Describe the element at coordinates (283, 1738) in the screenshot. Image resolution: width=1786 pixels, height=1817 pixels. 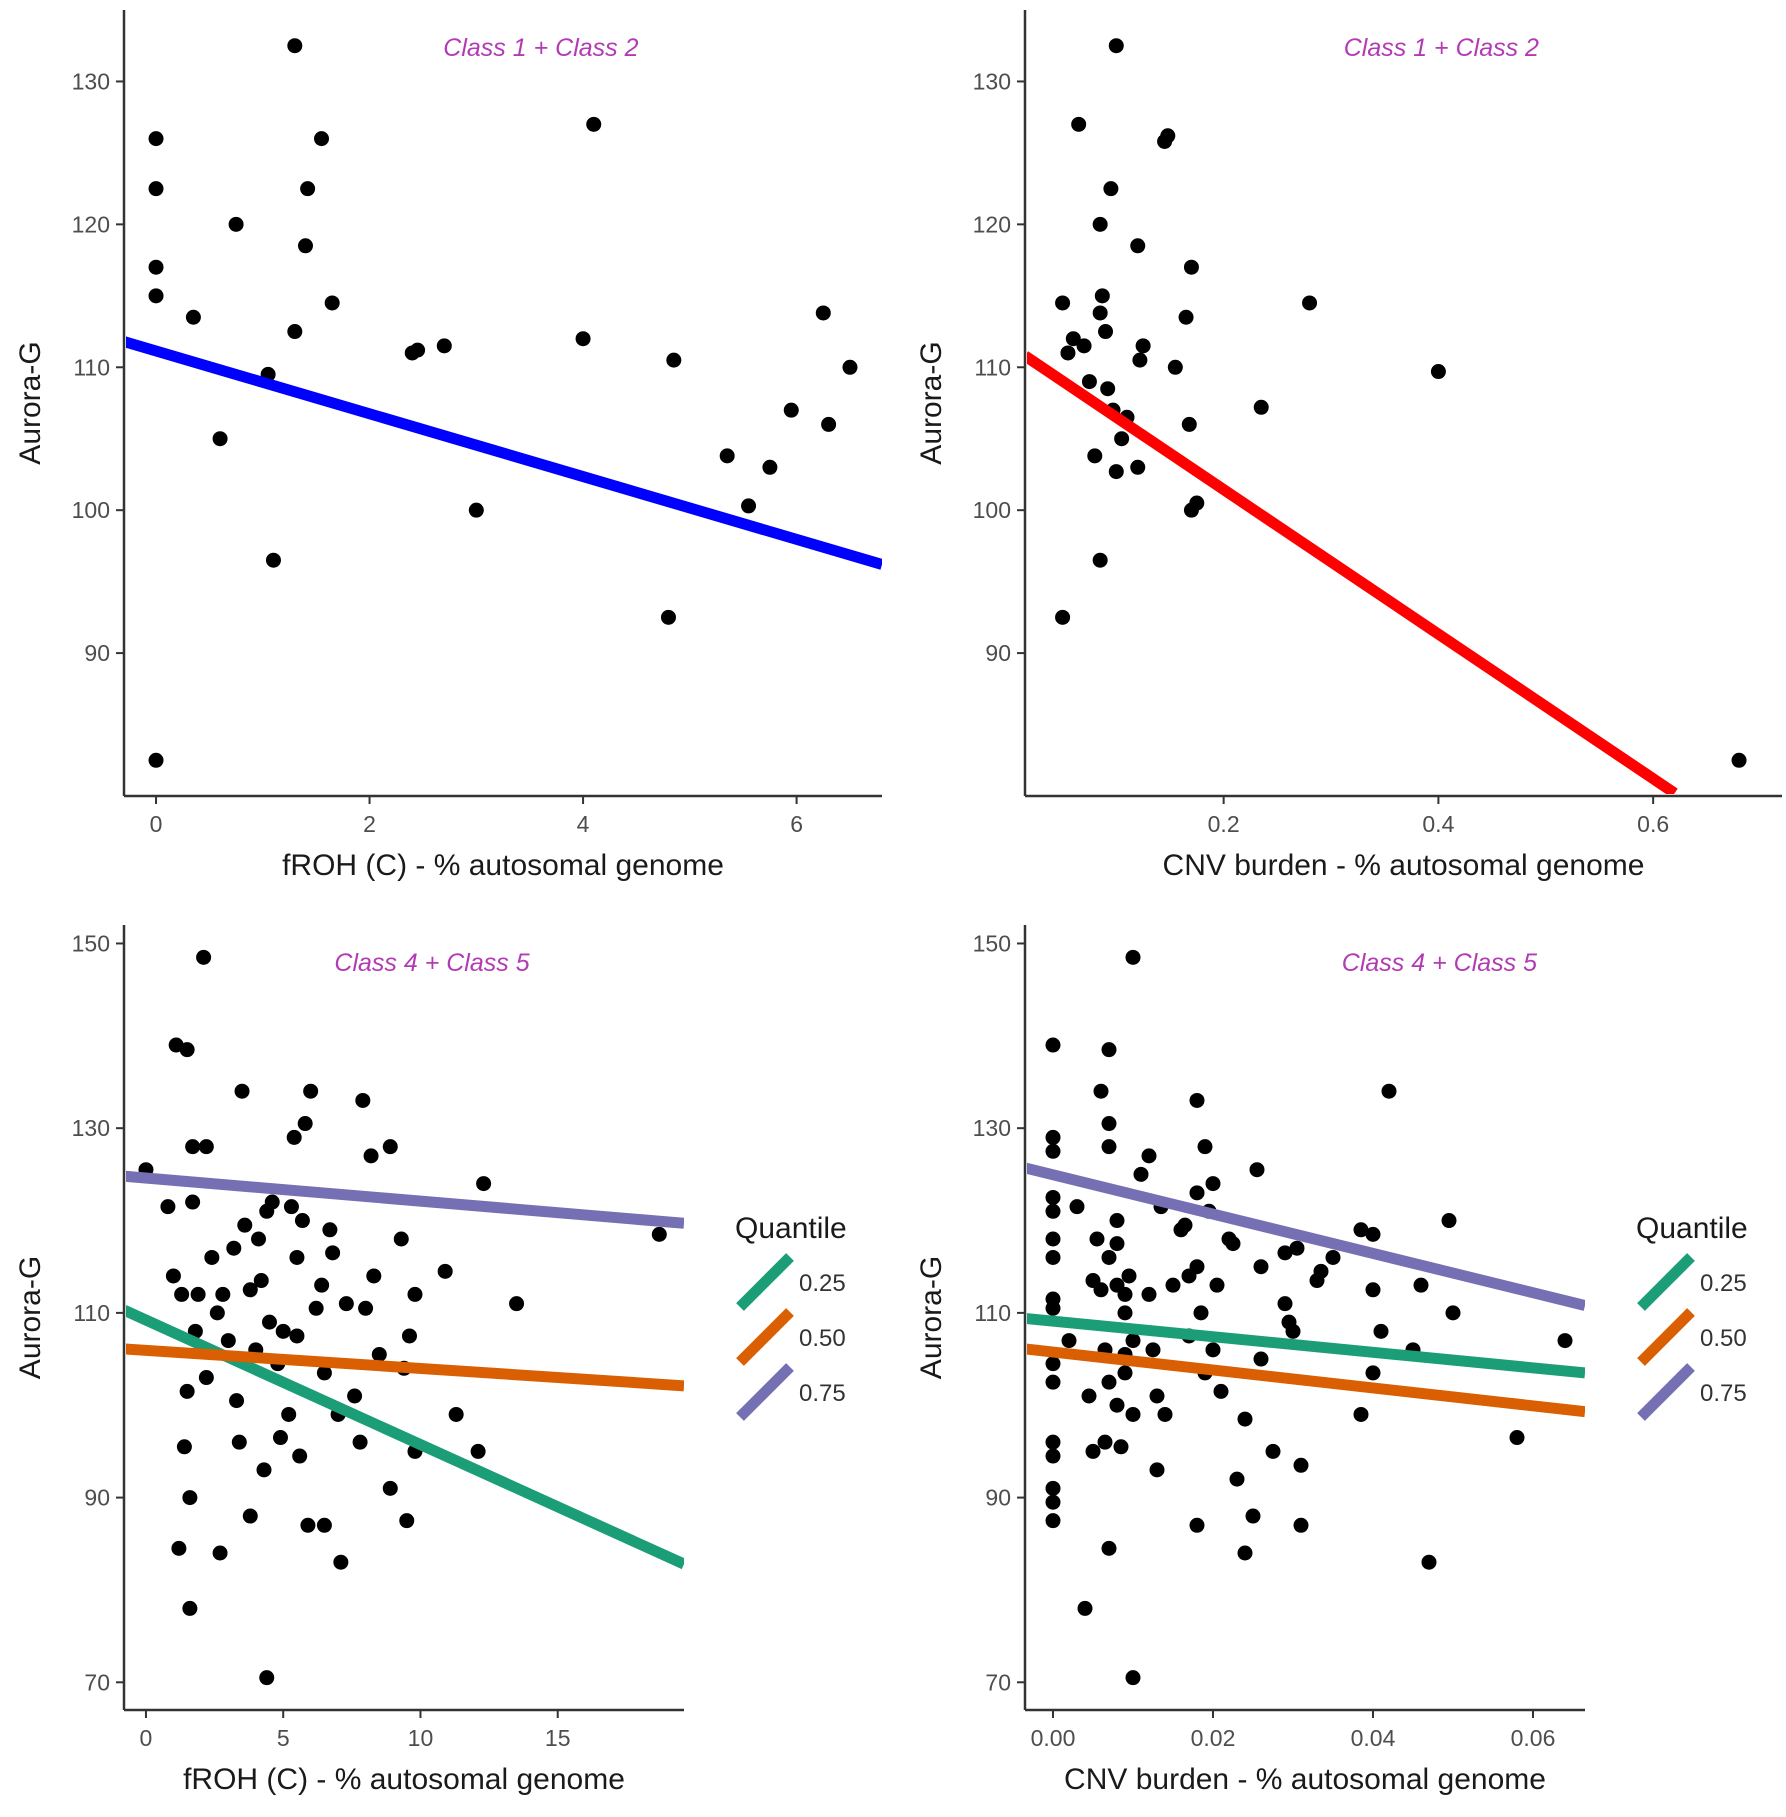
I see `x-tick-label: 5` at that location.